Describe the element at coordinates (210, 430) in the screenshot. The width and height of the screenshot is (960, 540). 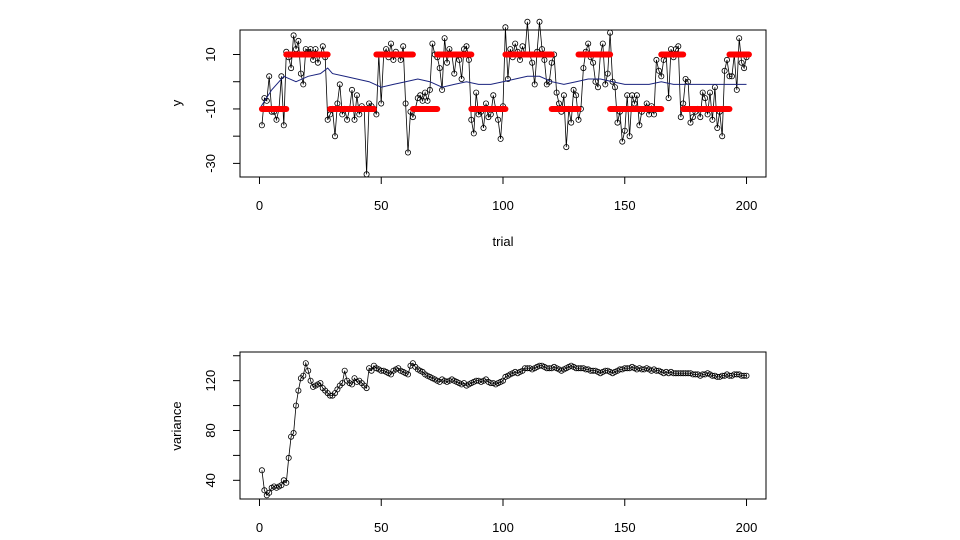
I see `y-tick-label: 80` at that location.